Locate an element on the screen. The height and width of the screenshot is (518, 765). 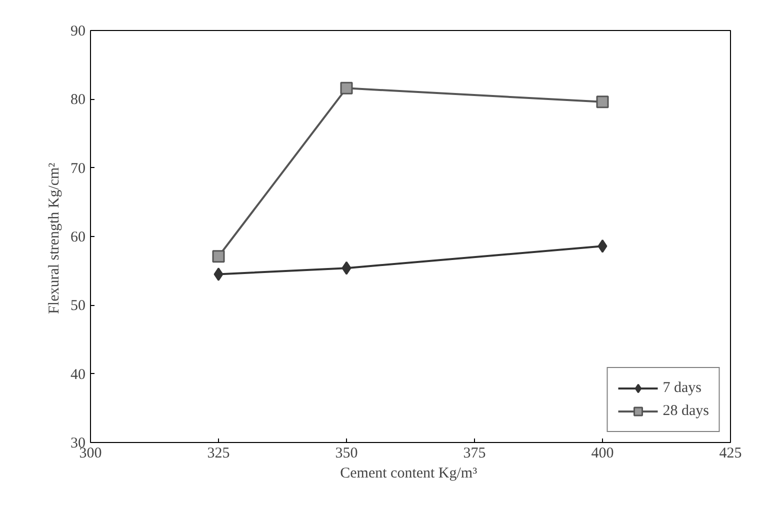
y-tick-label: 40 is located at coordinates (78, 374).